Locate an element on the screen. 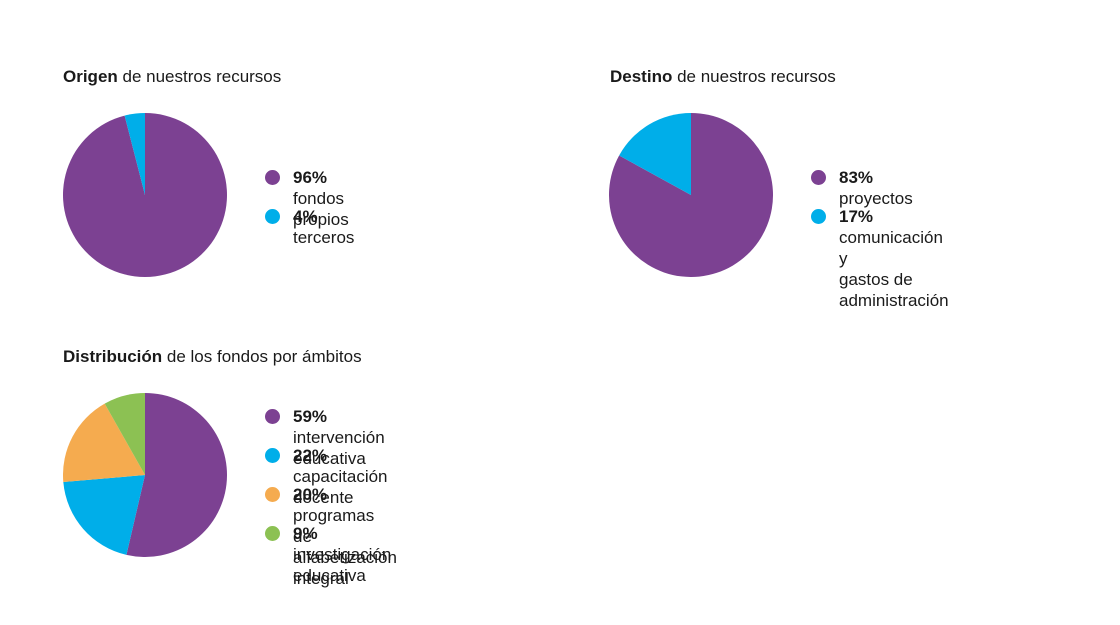 The image size is (1120, 625). legend-item: 20% programas de alfabetización integral is located at coordinates (331, 536).